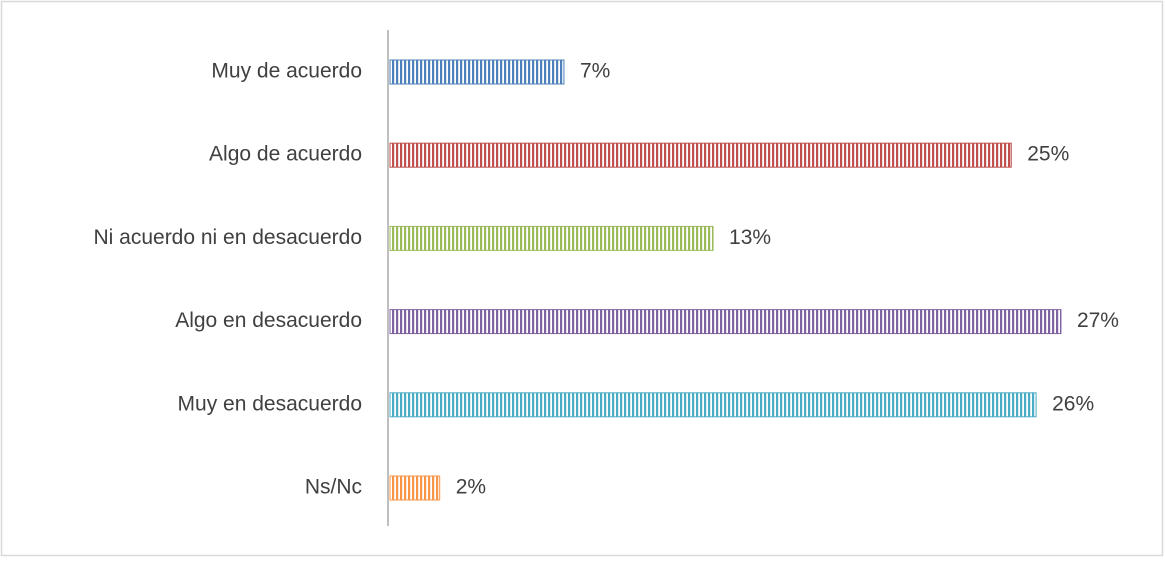  What do you see at coordinates (268, 320) in the screenshot?
I see `category-label: Algo en desacuerdo` at bounding box center [268, 320].